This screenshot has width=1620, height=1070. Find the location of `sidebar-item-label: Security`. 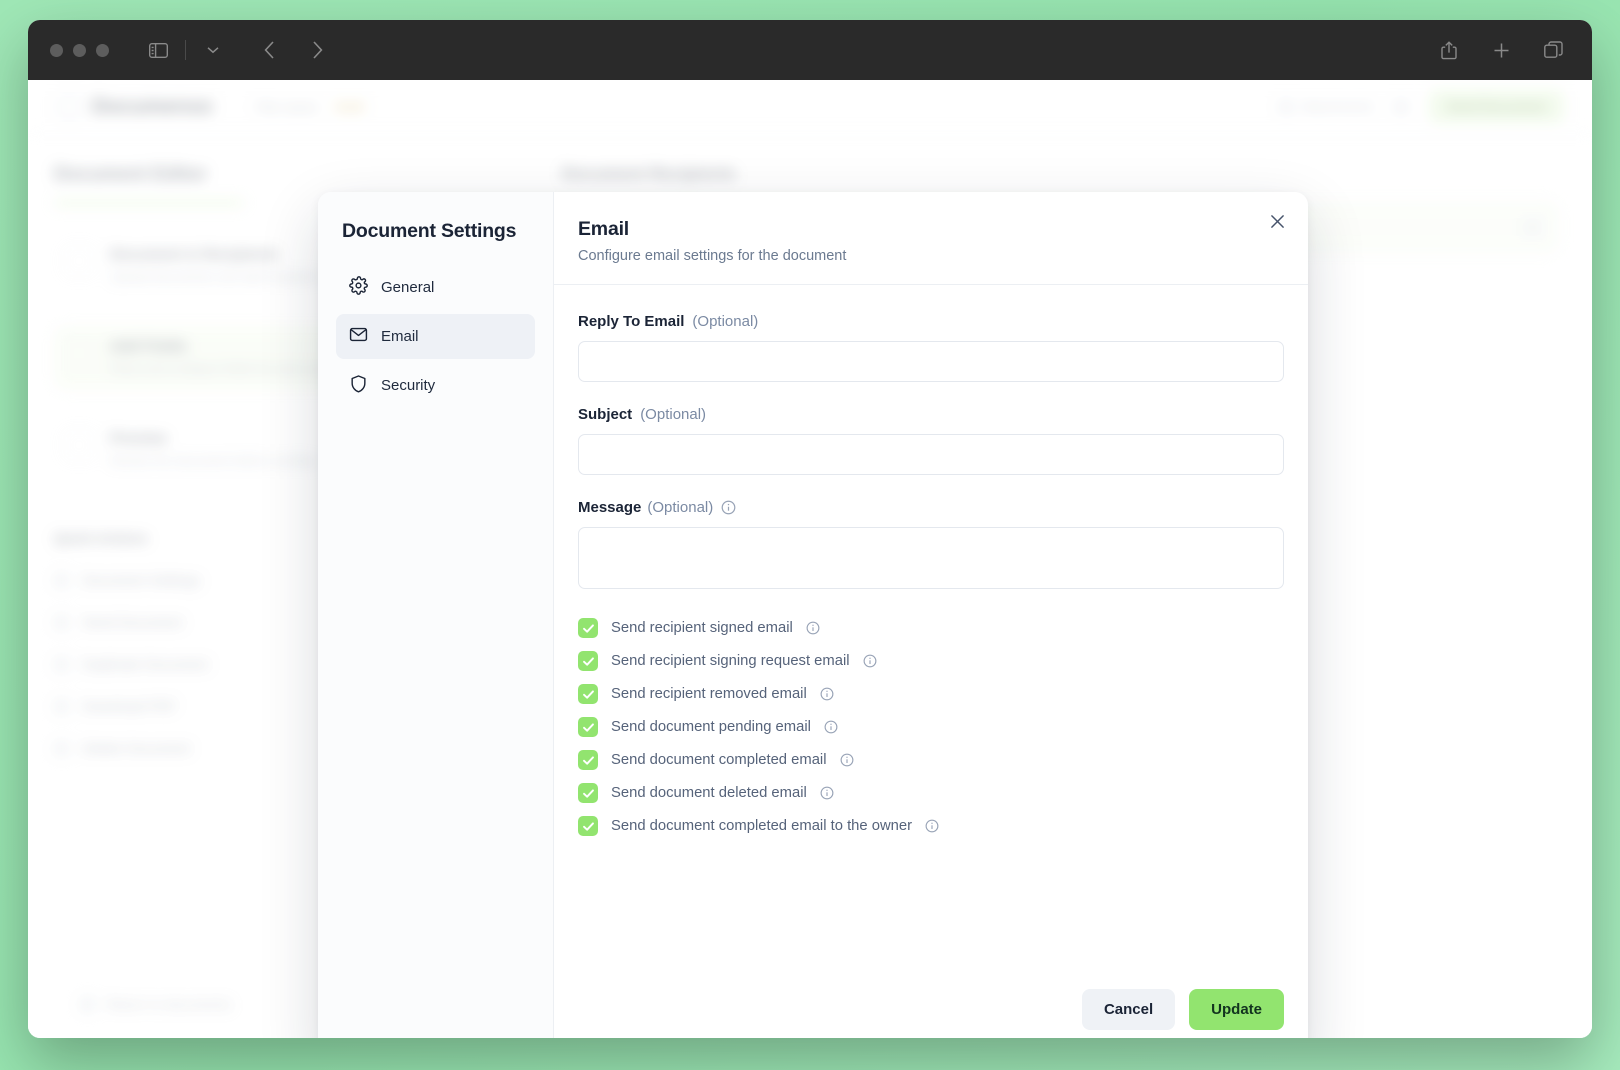

sidebar-item-label: Security is located at coordinates (408, 385).